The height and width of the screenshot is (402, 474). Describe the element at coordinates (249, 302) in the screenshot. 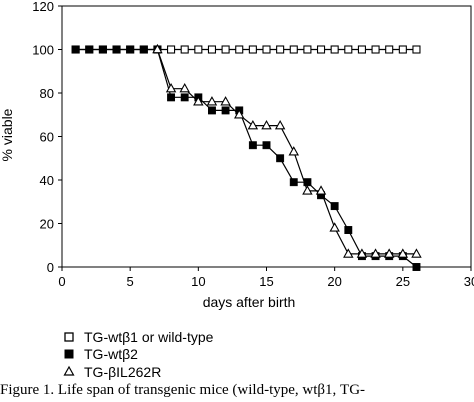

I see `x-axis-label: days after birth` at that location.